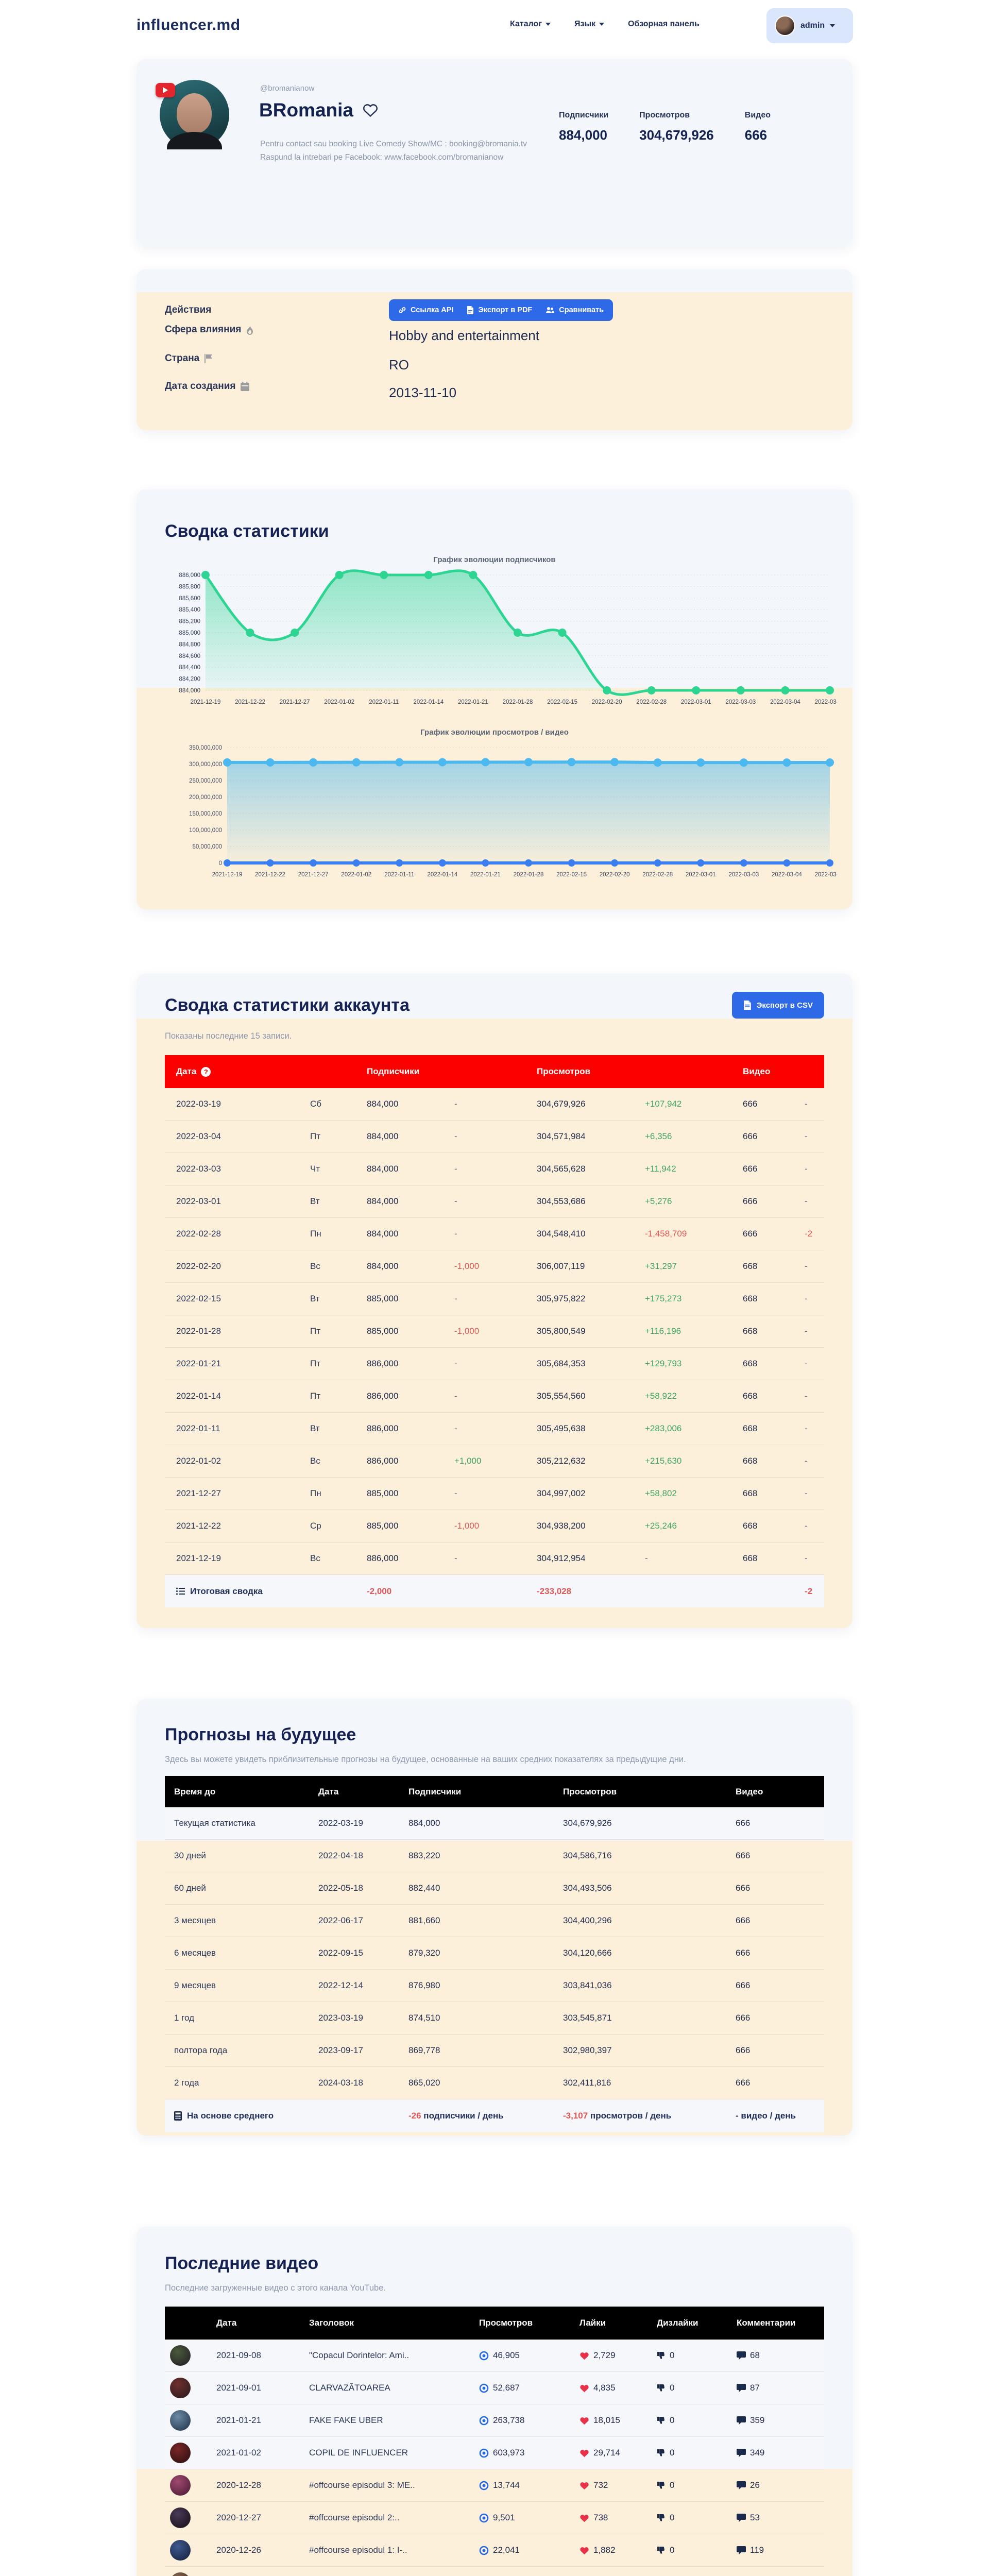 The height and width of the screenshot is (2576, 989). Describe the element at coordinates (663, 1104) in the screenshot. I see `cell-views-delta: +107,942` at that location.